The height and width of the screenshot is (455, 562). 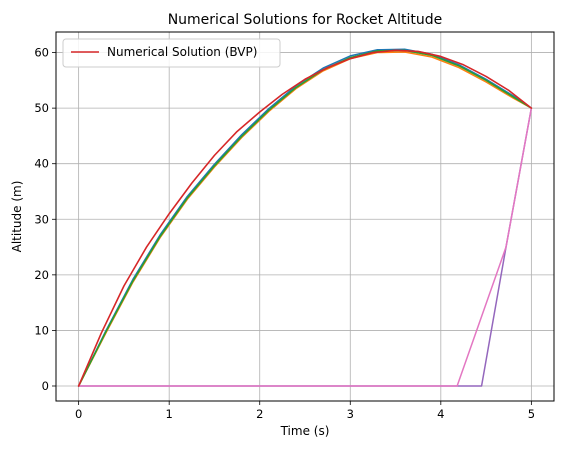 What do you see at coordinates (531, 414) in the screenshot?
I see `x-tick-label: 5` at bounding box center [531, 414].